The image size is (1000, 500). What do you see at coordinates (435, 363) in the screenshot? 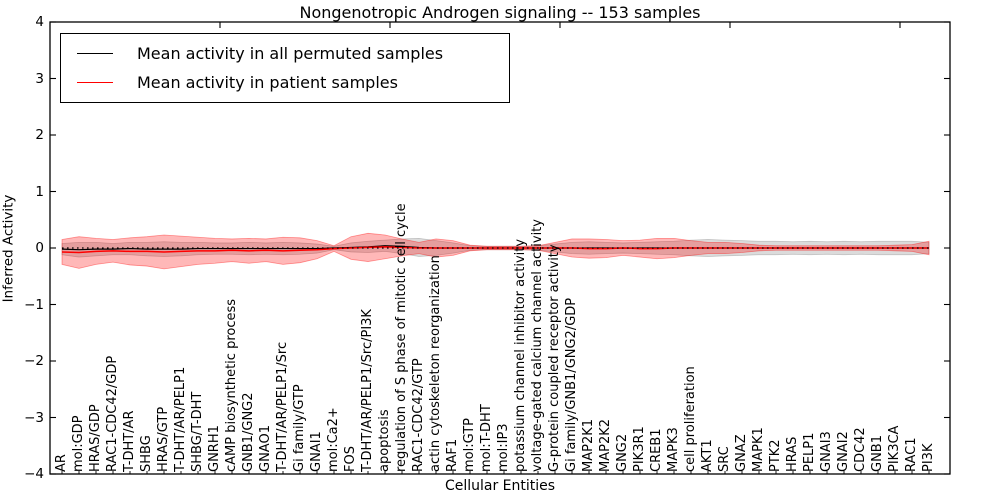
I see `x-tick-label: actin cytoskeleton reorganization` at bounding box center [435, 363].